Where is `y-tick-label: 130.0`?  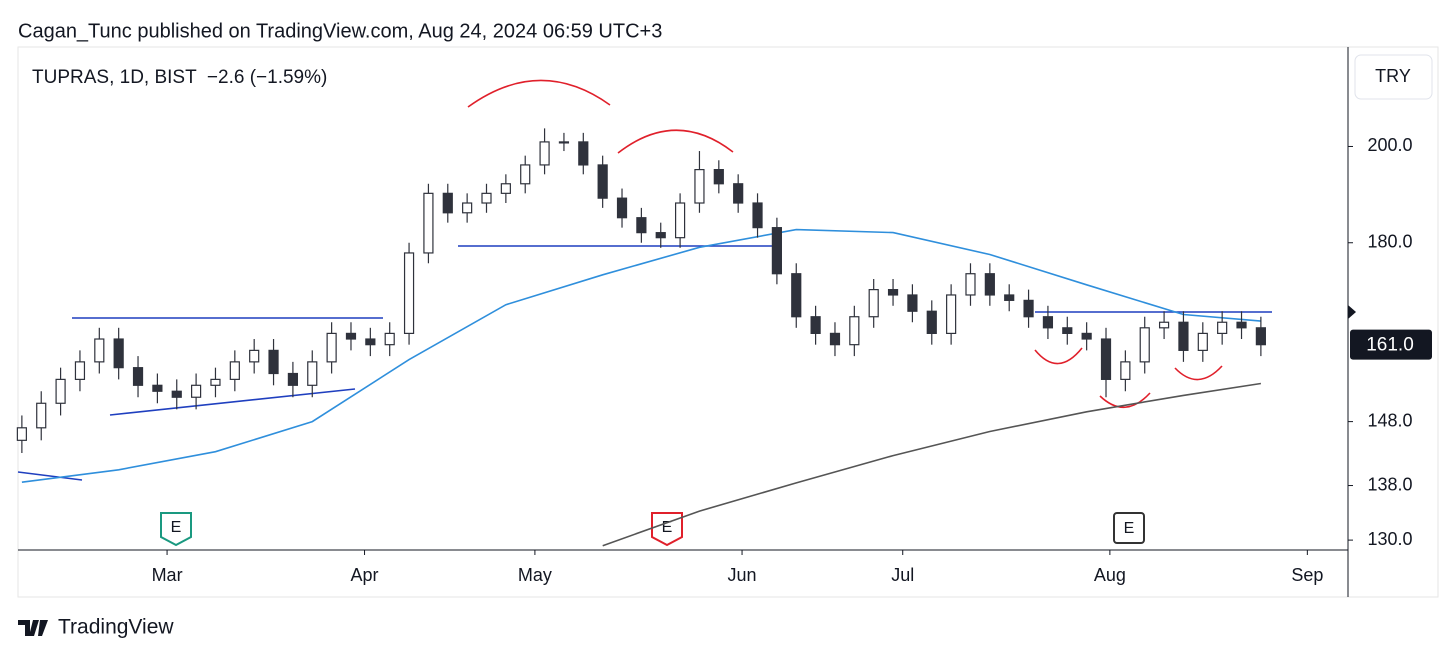
y-tick-label: 130.0 is located at coordinates (1389, 539).